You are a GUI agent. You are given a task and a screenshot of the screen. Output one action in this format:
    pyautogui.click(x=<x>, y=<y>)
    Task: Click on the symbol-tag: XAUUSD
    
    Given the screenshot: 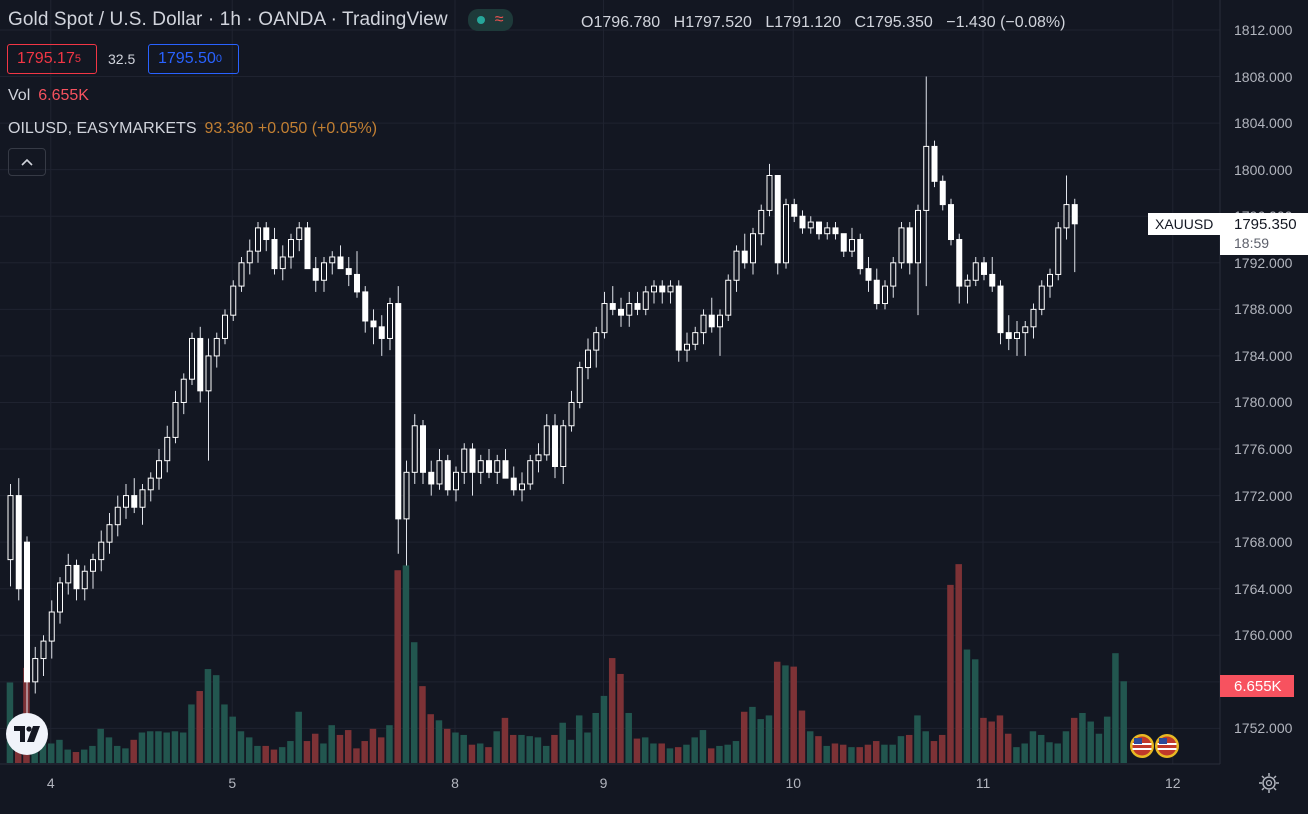 What is the action you would take?
    pyautogui.click(x=1184, y=224)
    